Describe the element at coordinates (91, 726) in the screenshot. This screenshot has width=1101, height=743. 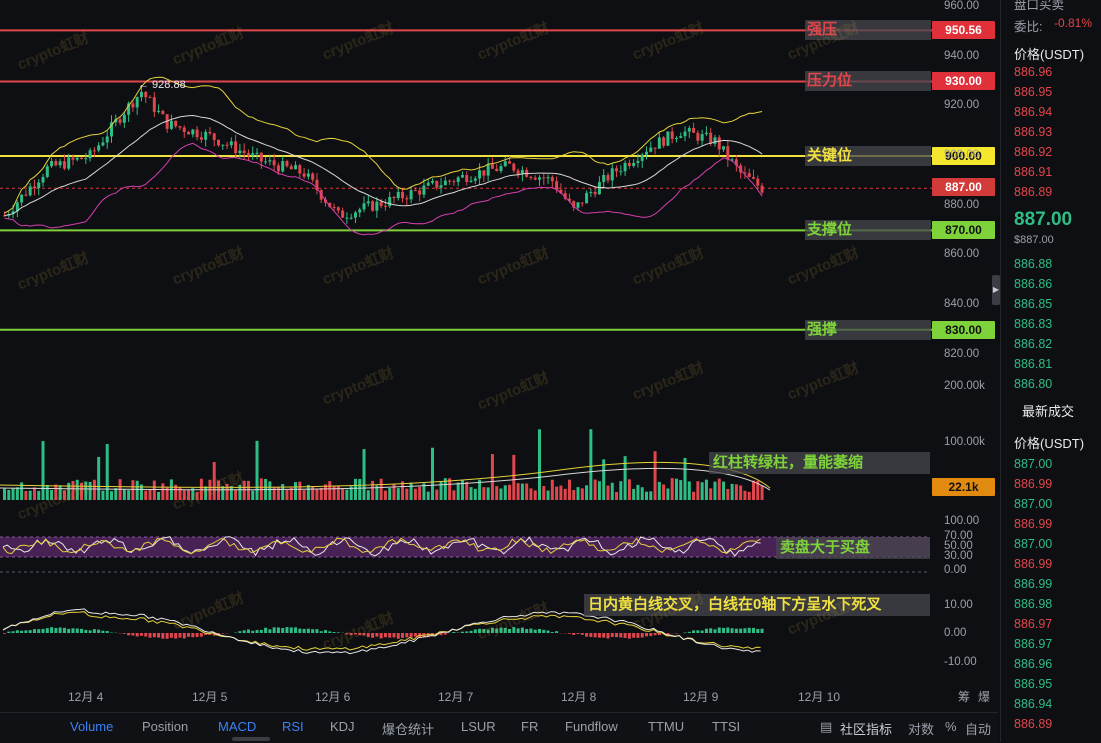
I see `indicator-tab-volume: Volume` at that location.